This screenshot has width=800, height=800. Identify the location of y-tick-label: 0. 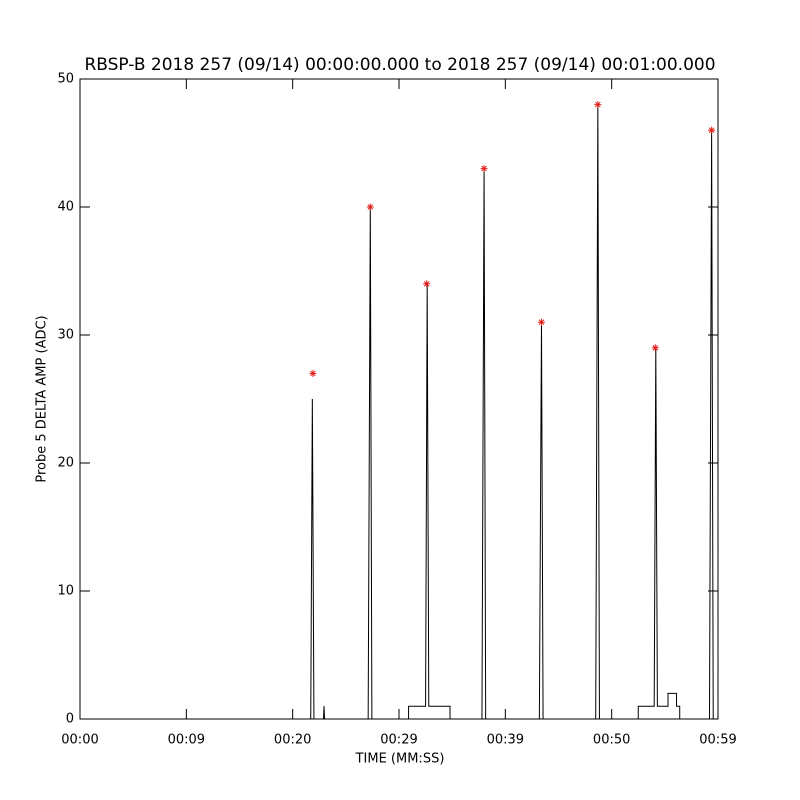
(70, 719).